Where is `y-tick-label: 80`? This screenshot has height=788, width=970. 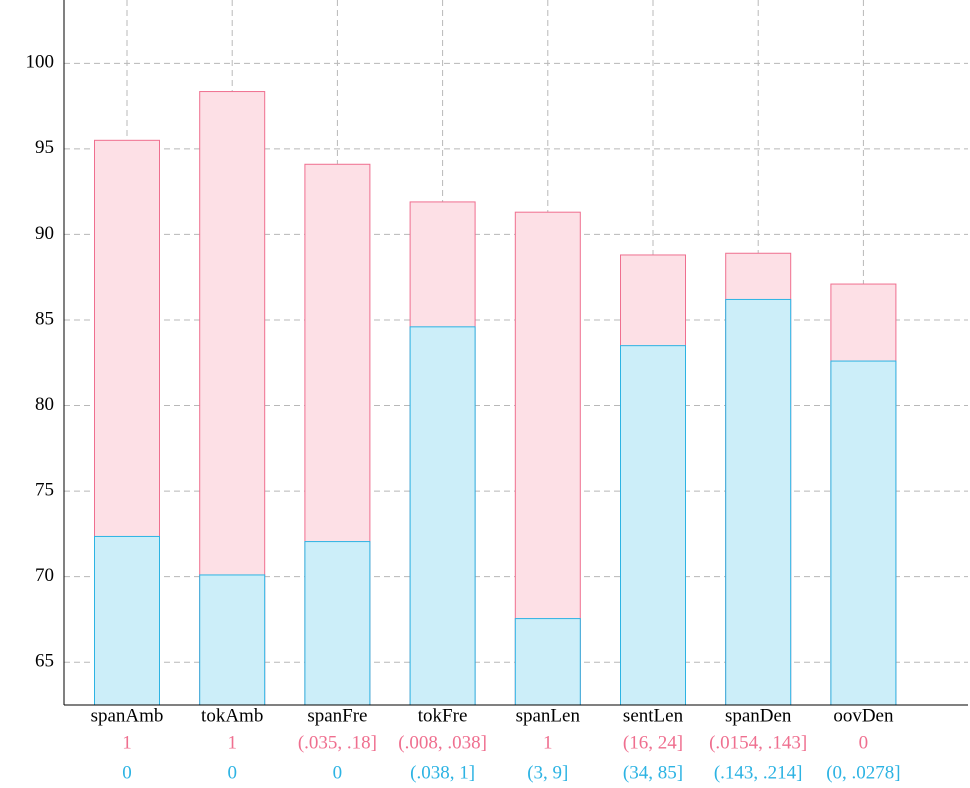
y-tick-label: 80 is located at coordinates (44, 404).